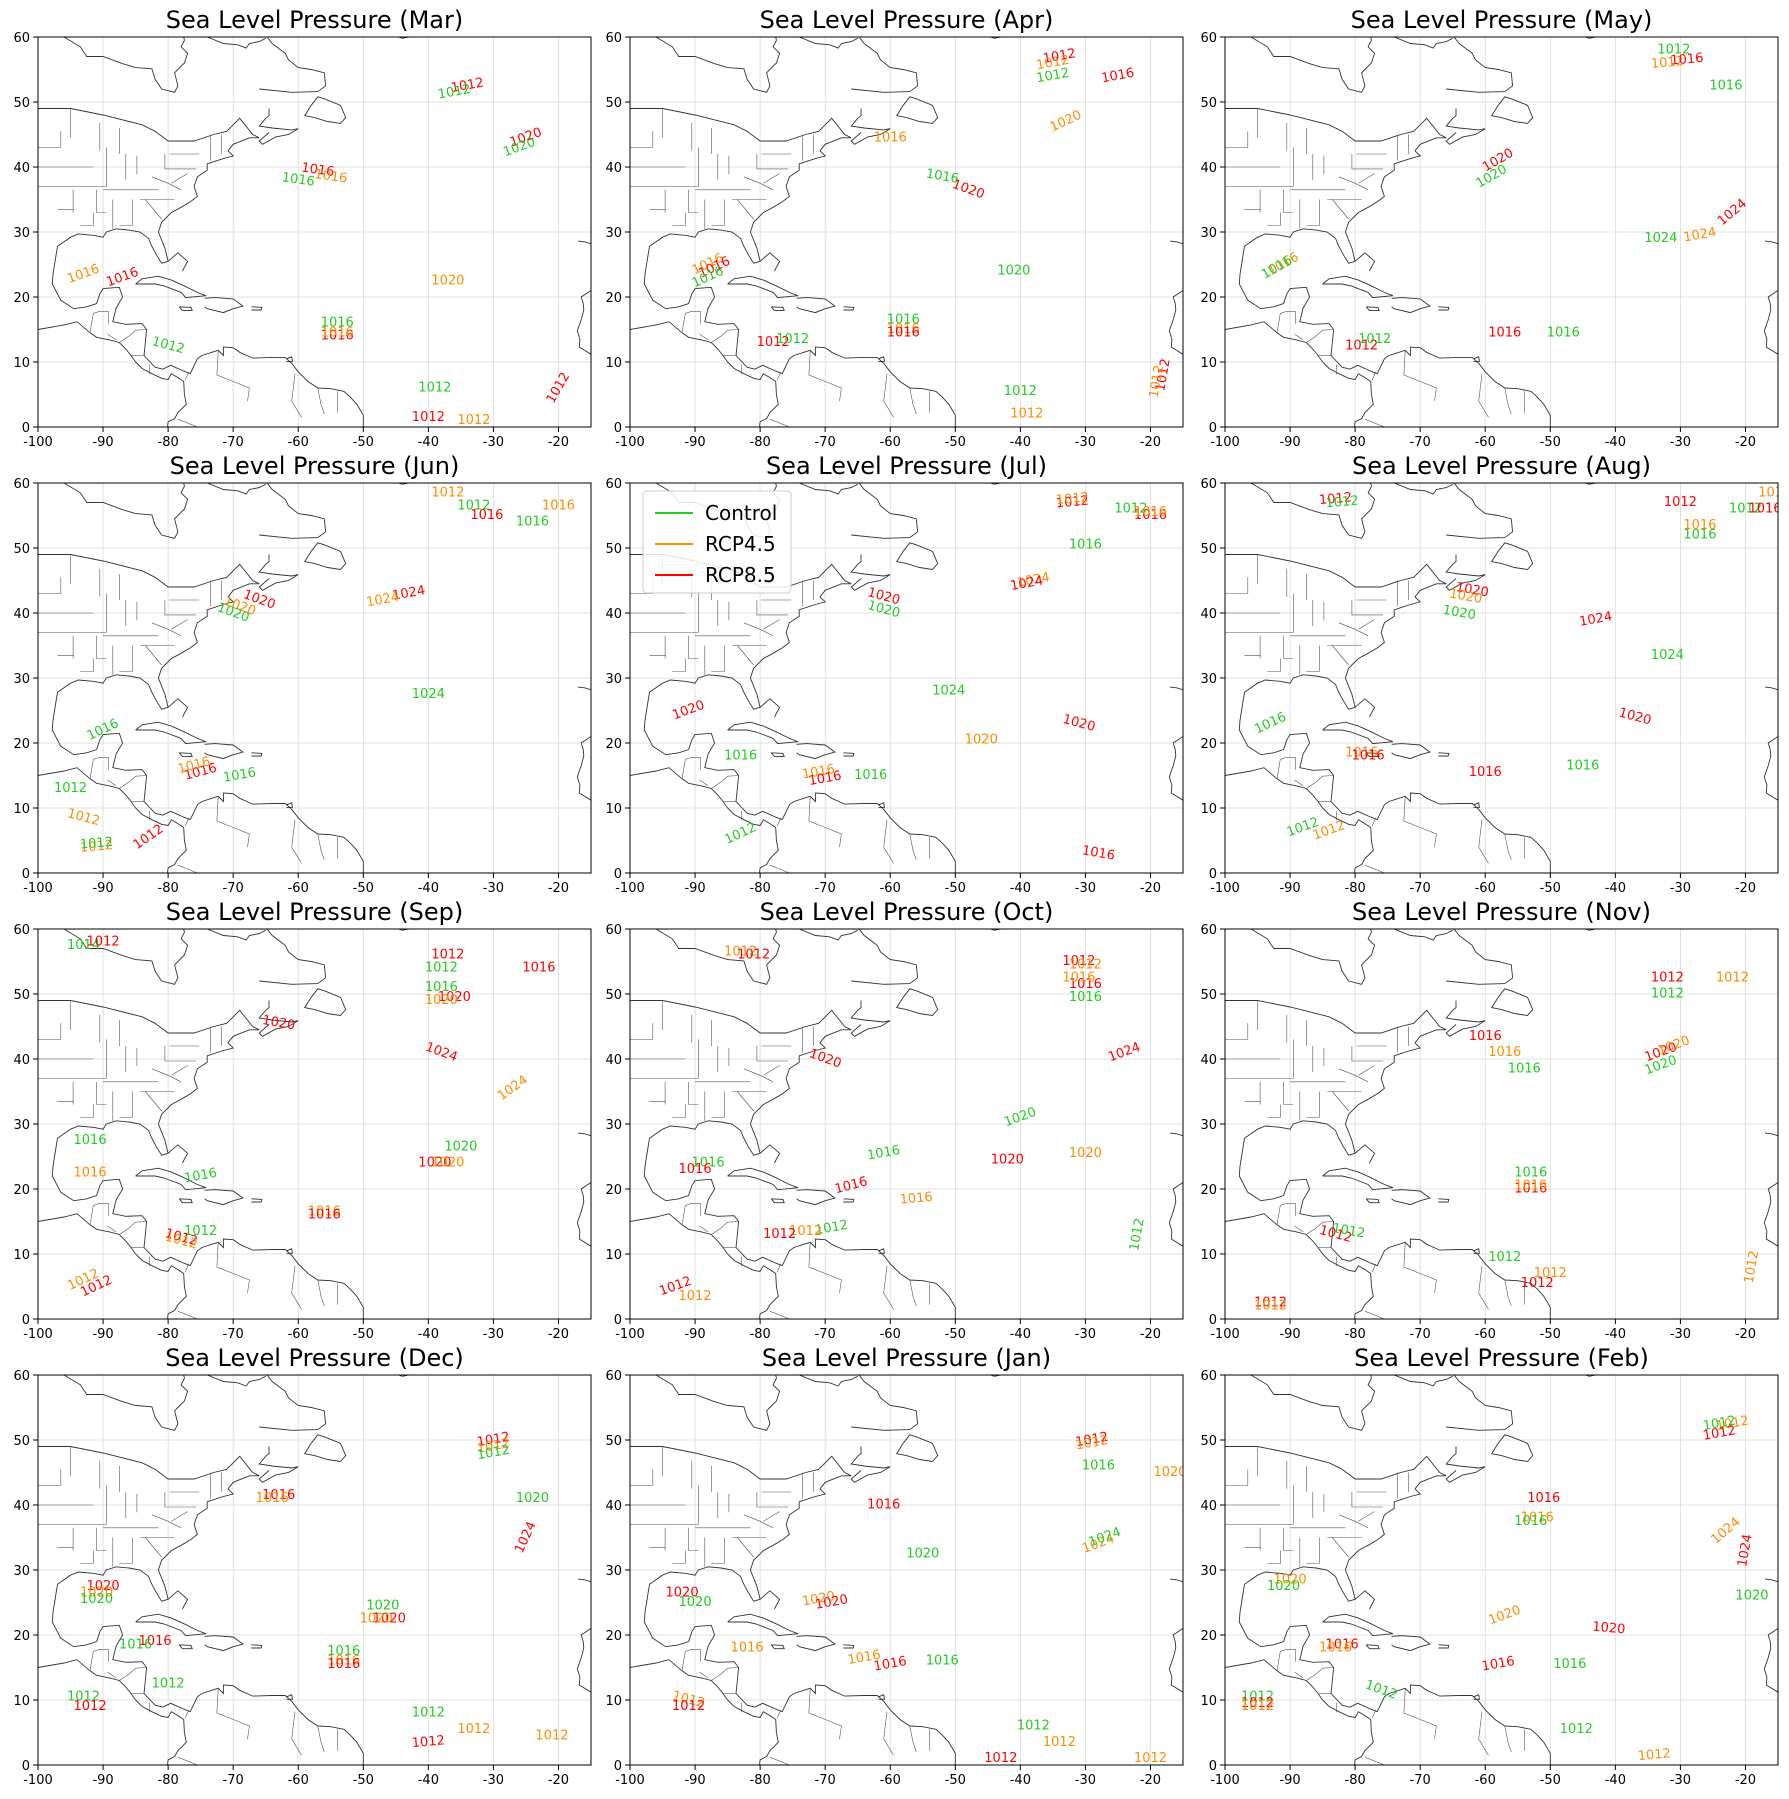  What do you see at coordinates (907, 20) in the screenshot?
I see `panel-title: Sea Level Pressure (Apr)` at bounding box center [907, 20].